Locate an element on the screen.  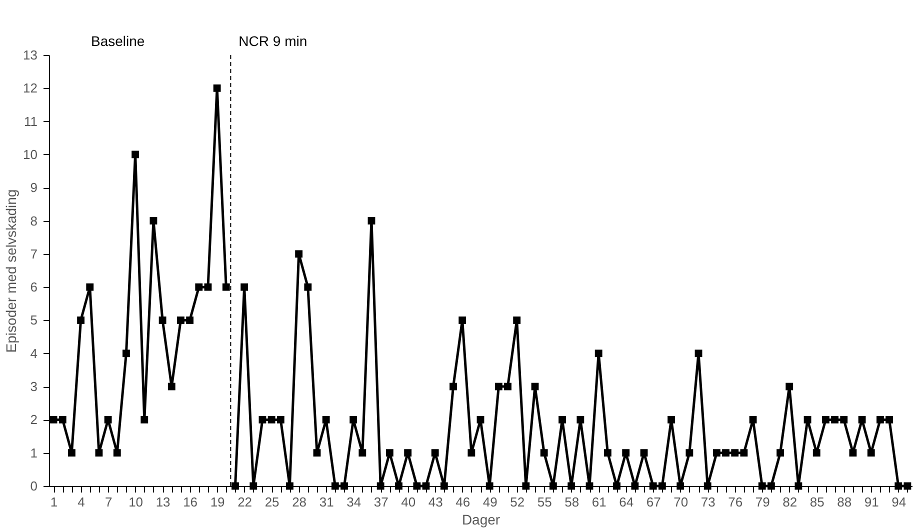
x-tick-label: 43 is located at coordinates (435, 502).